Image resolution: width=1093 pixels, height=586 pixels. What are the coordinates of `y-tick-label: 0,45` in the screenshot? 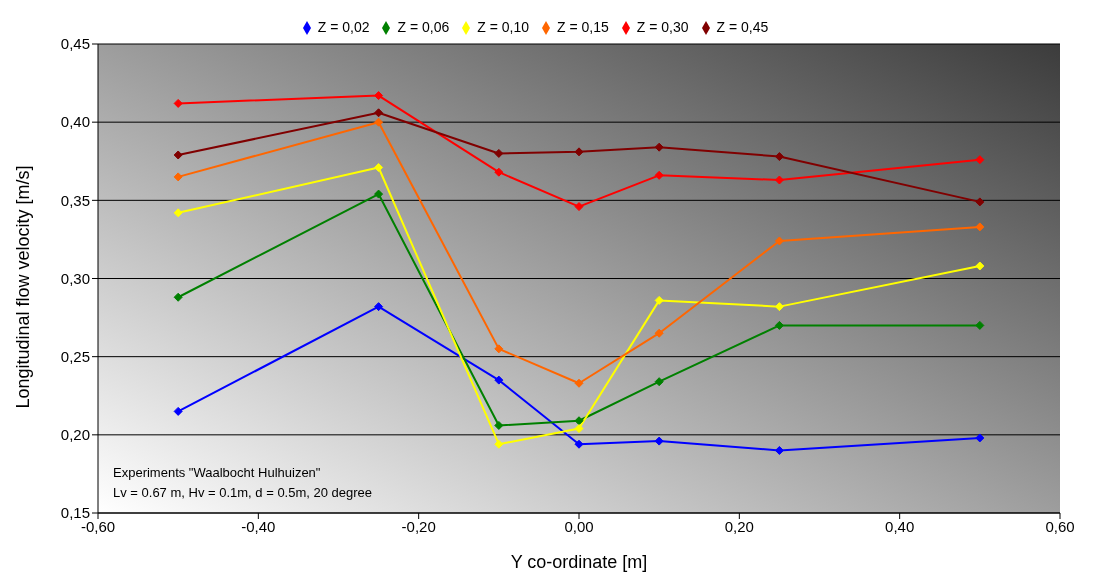 It's located at (75, 44).